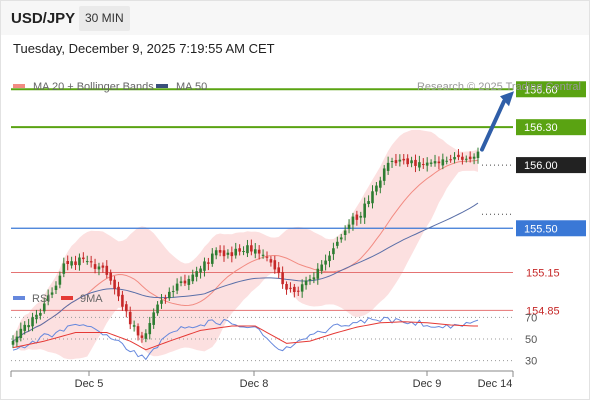 This screenshot has height=400, width=590. I want to click on forecast-arrow-shaft, so click(493, 125).